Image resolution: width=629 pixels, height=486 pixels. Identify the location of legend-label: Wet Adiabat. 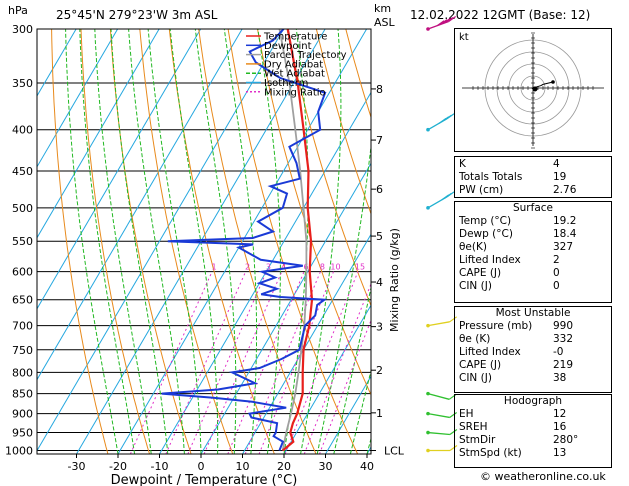
(294, 74).